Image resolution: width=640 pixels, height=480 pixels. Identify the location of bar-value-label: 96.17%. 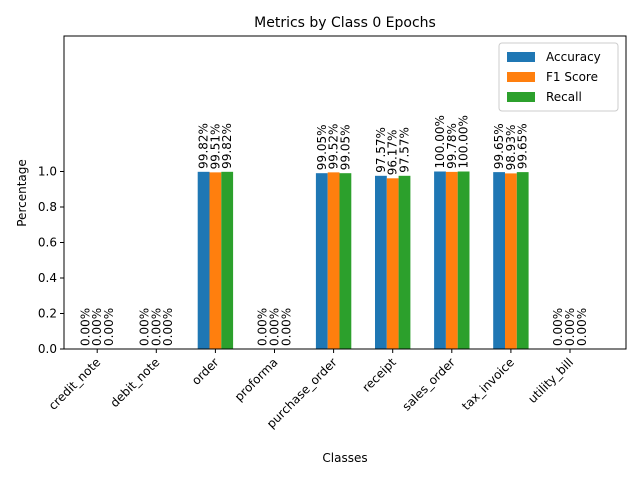
(393, 153).